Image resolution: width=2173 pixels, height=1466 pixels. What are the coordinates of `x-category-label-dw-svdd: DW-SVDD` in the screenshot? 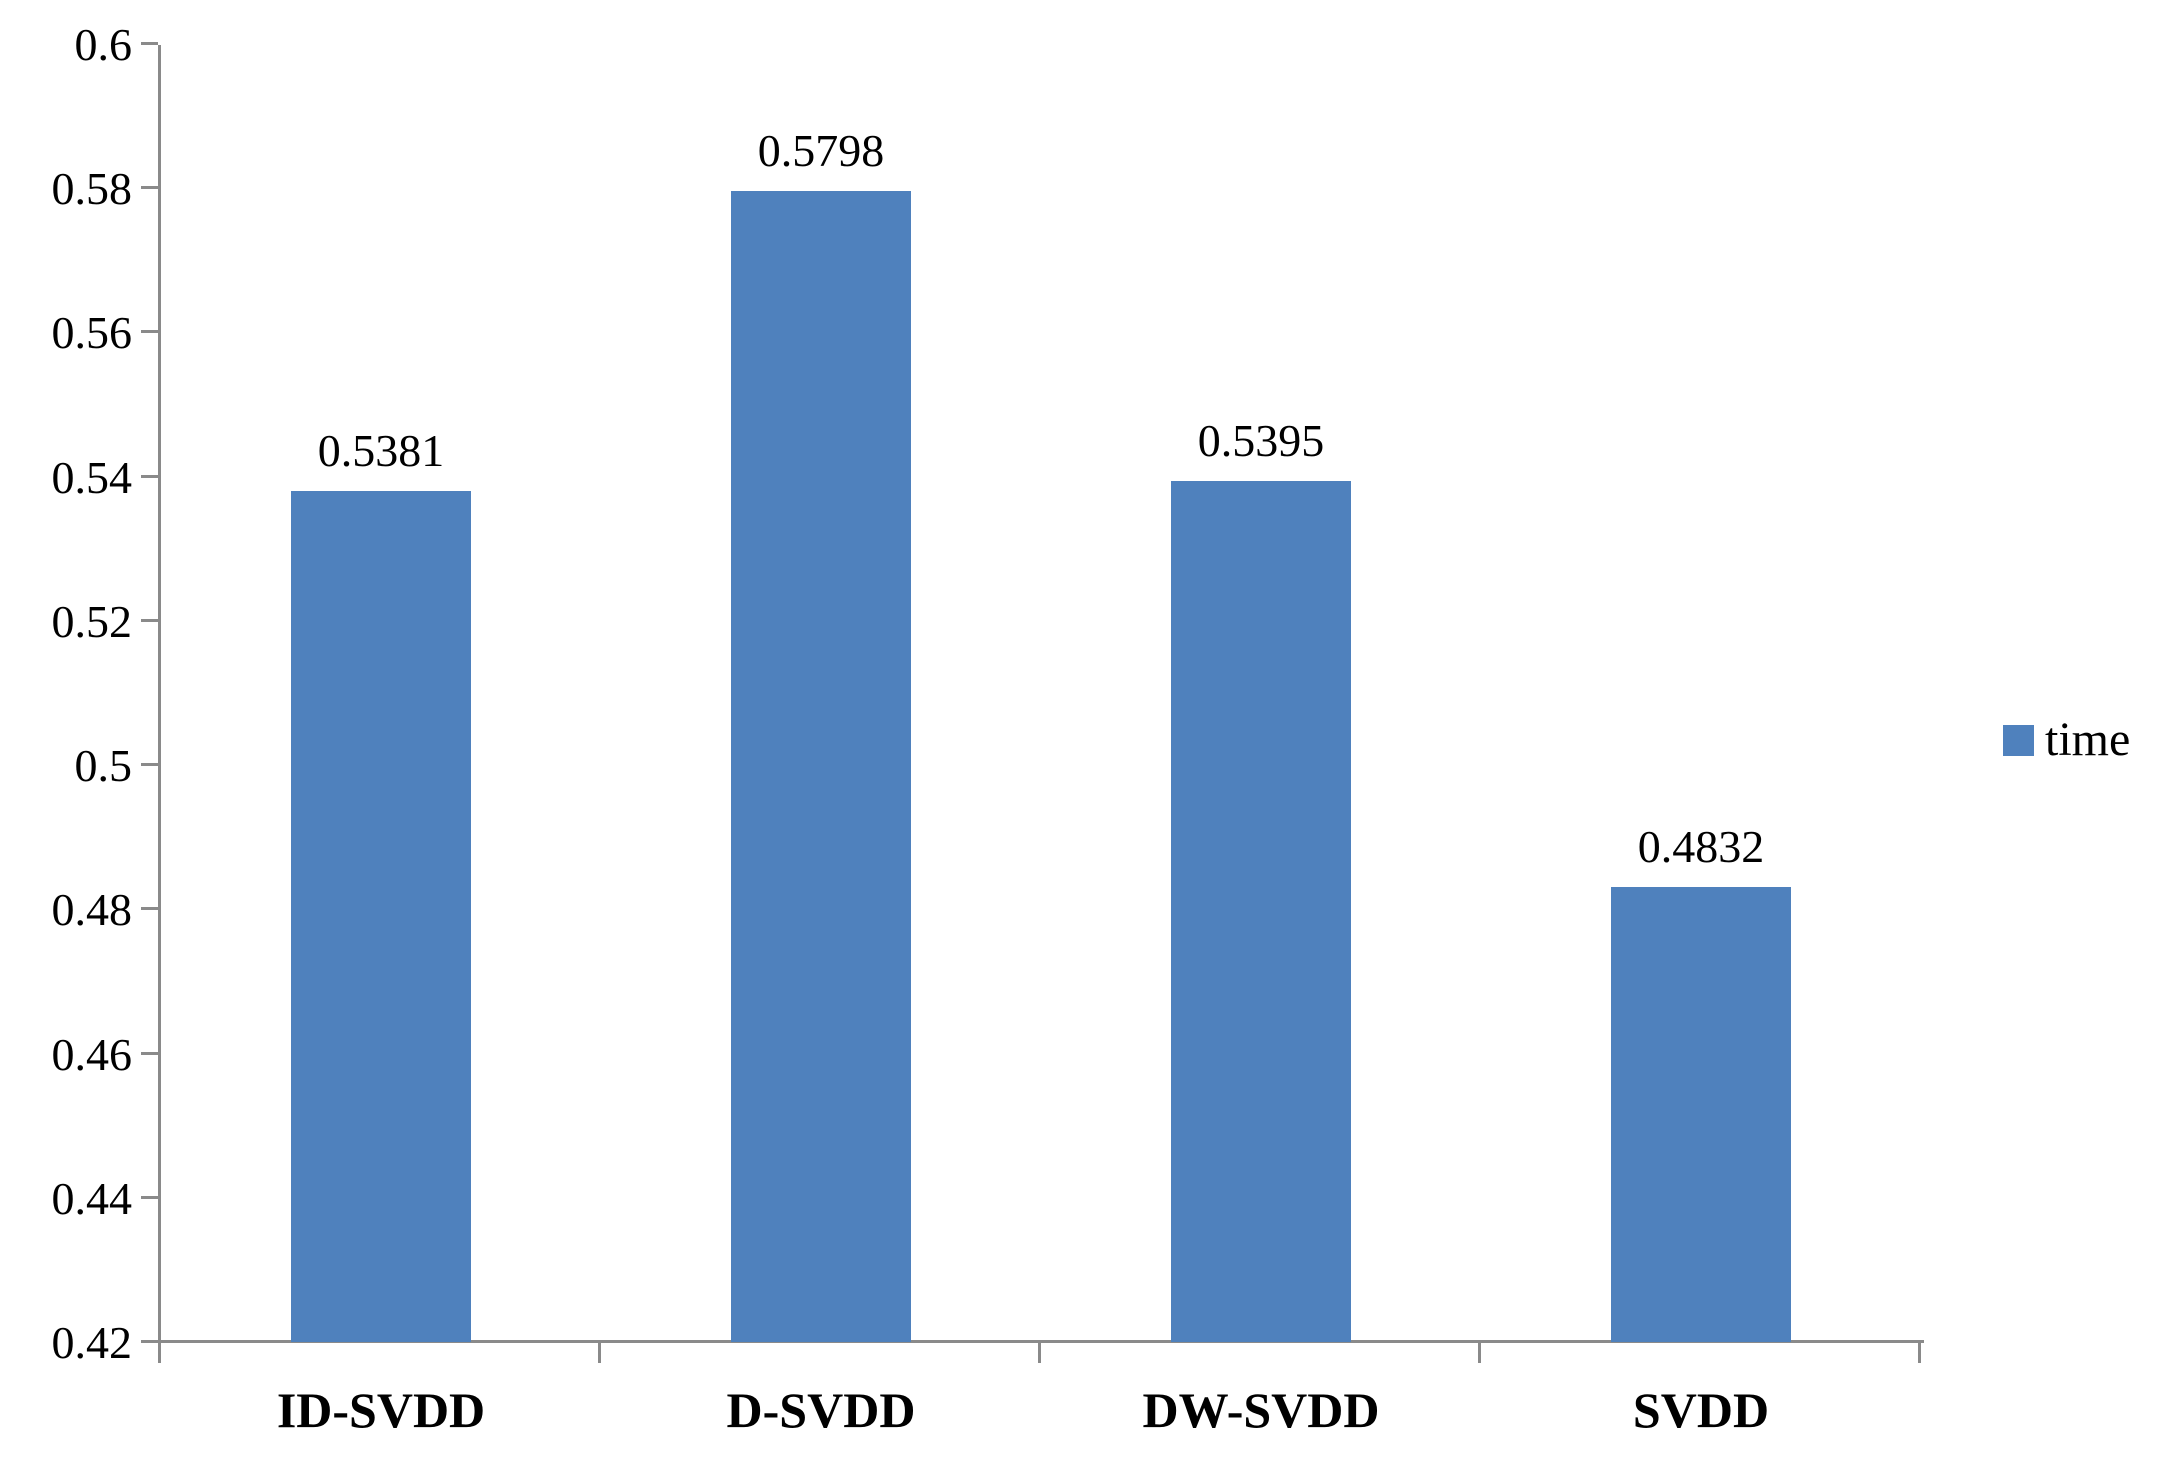 It's located at (1261, 1410).